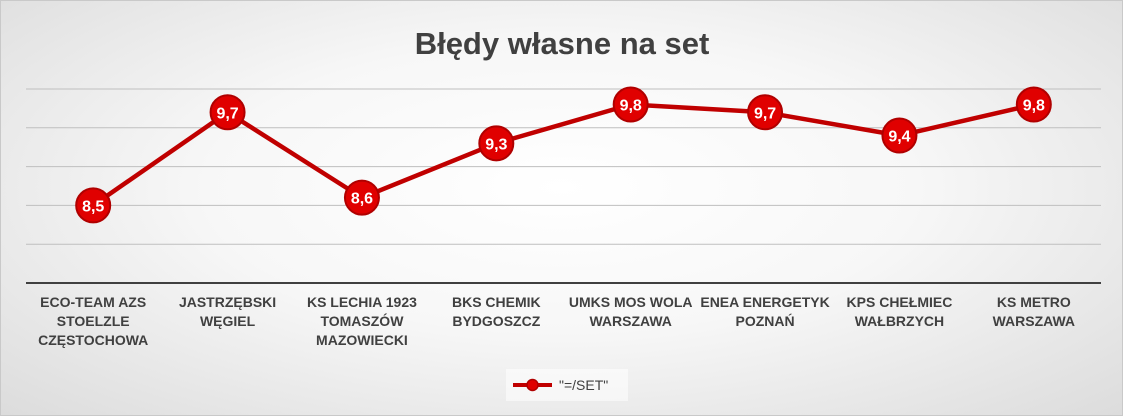 The height and width of the screenshot is (417, 1123). I want to click on x-tick-label-line: MAZOWIECKI, so click(362, 340).